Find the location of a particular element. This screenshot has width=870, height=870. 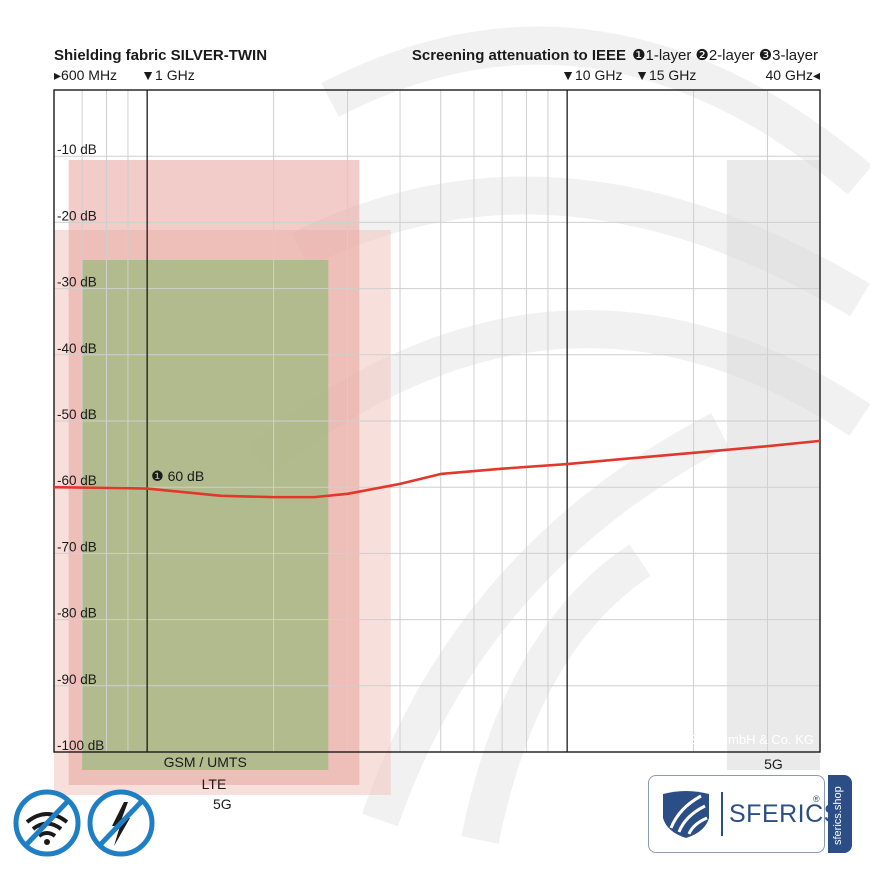

y-tick-label-7: -80 dB is located at coordinates (77, 613).